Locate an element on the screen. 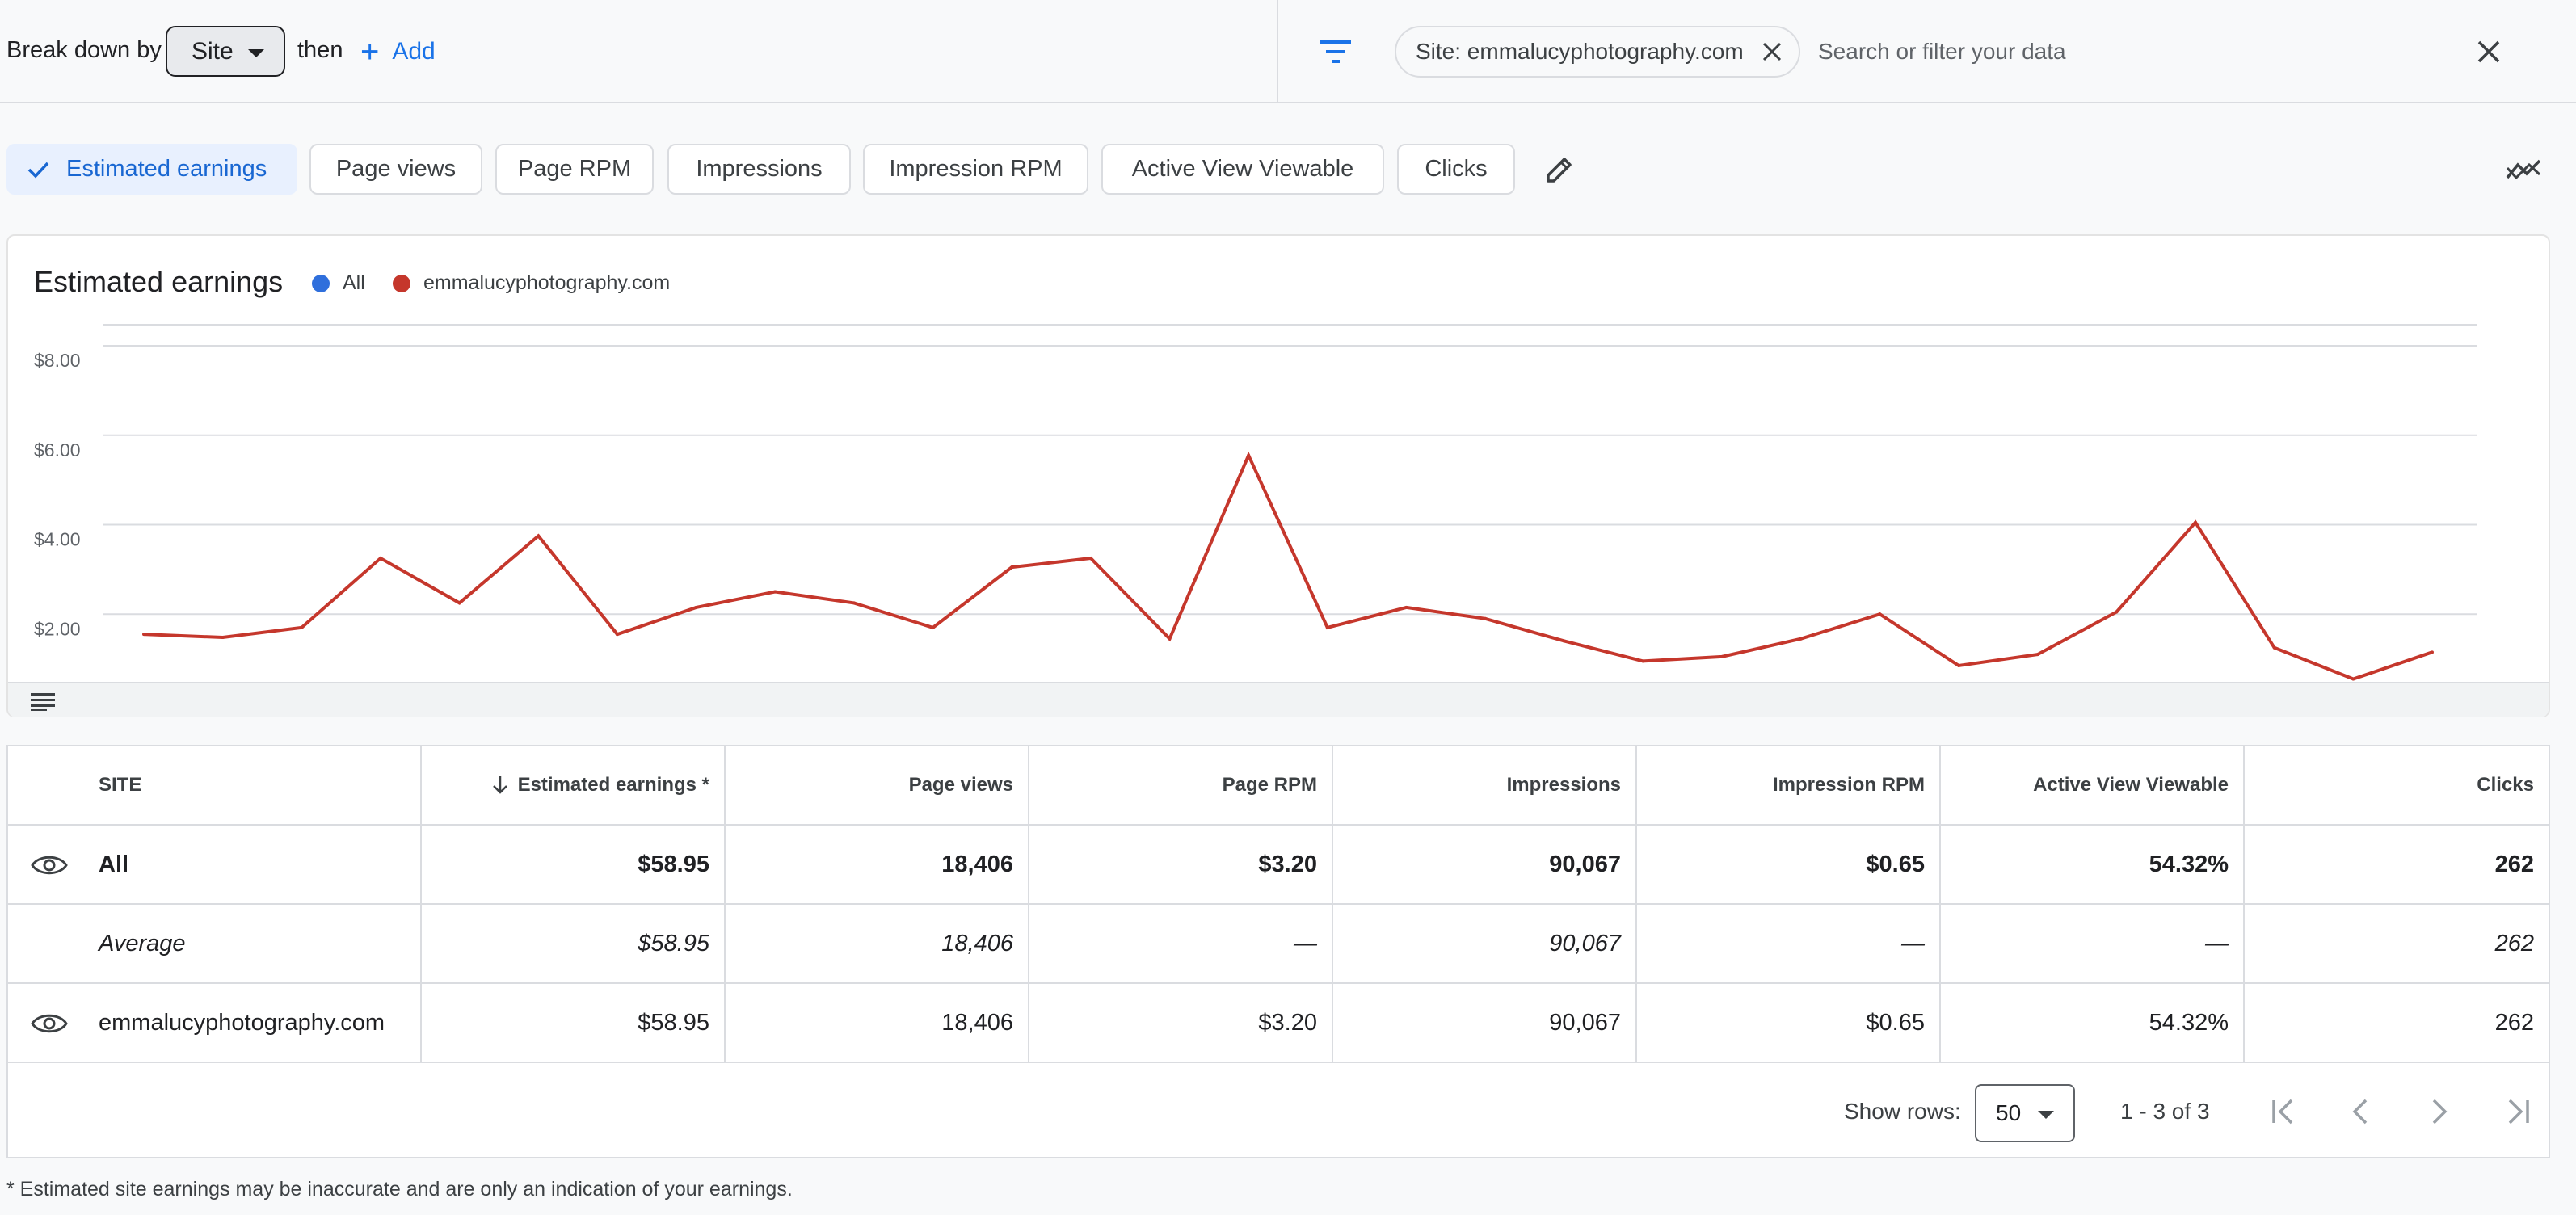 This screenshot has width=2576, height=1215. cell-site: Average is located at coordinates (215, 943).